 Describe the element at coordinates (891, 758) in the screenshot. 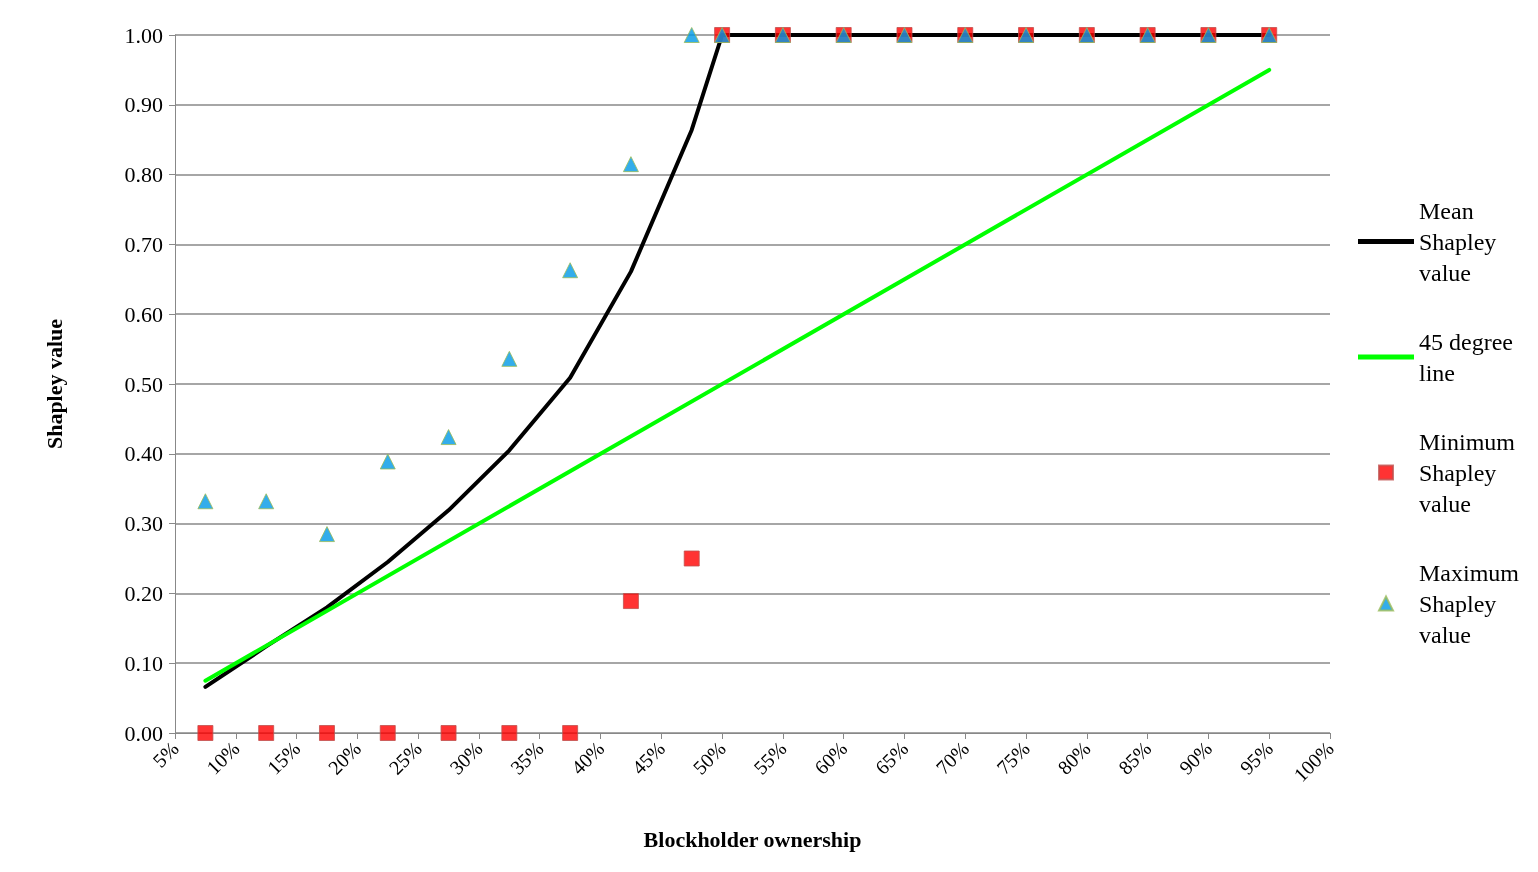

I see `x-tick-label: 65%` at that location.